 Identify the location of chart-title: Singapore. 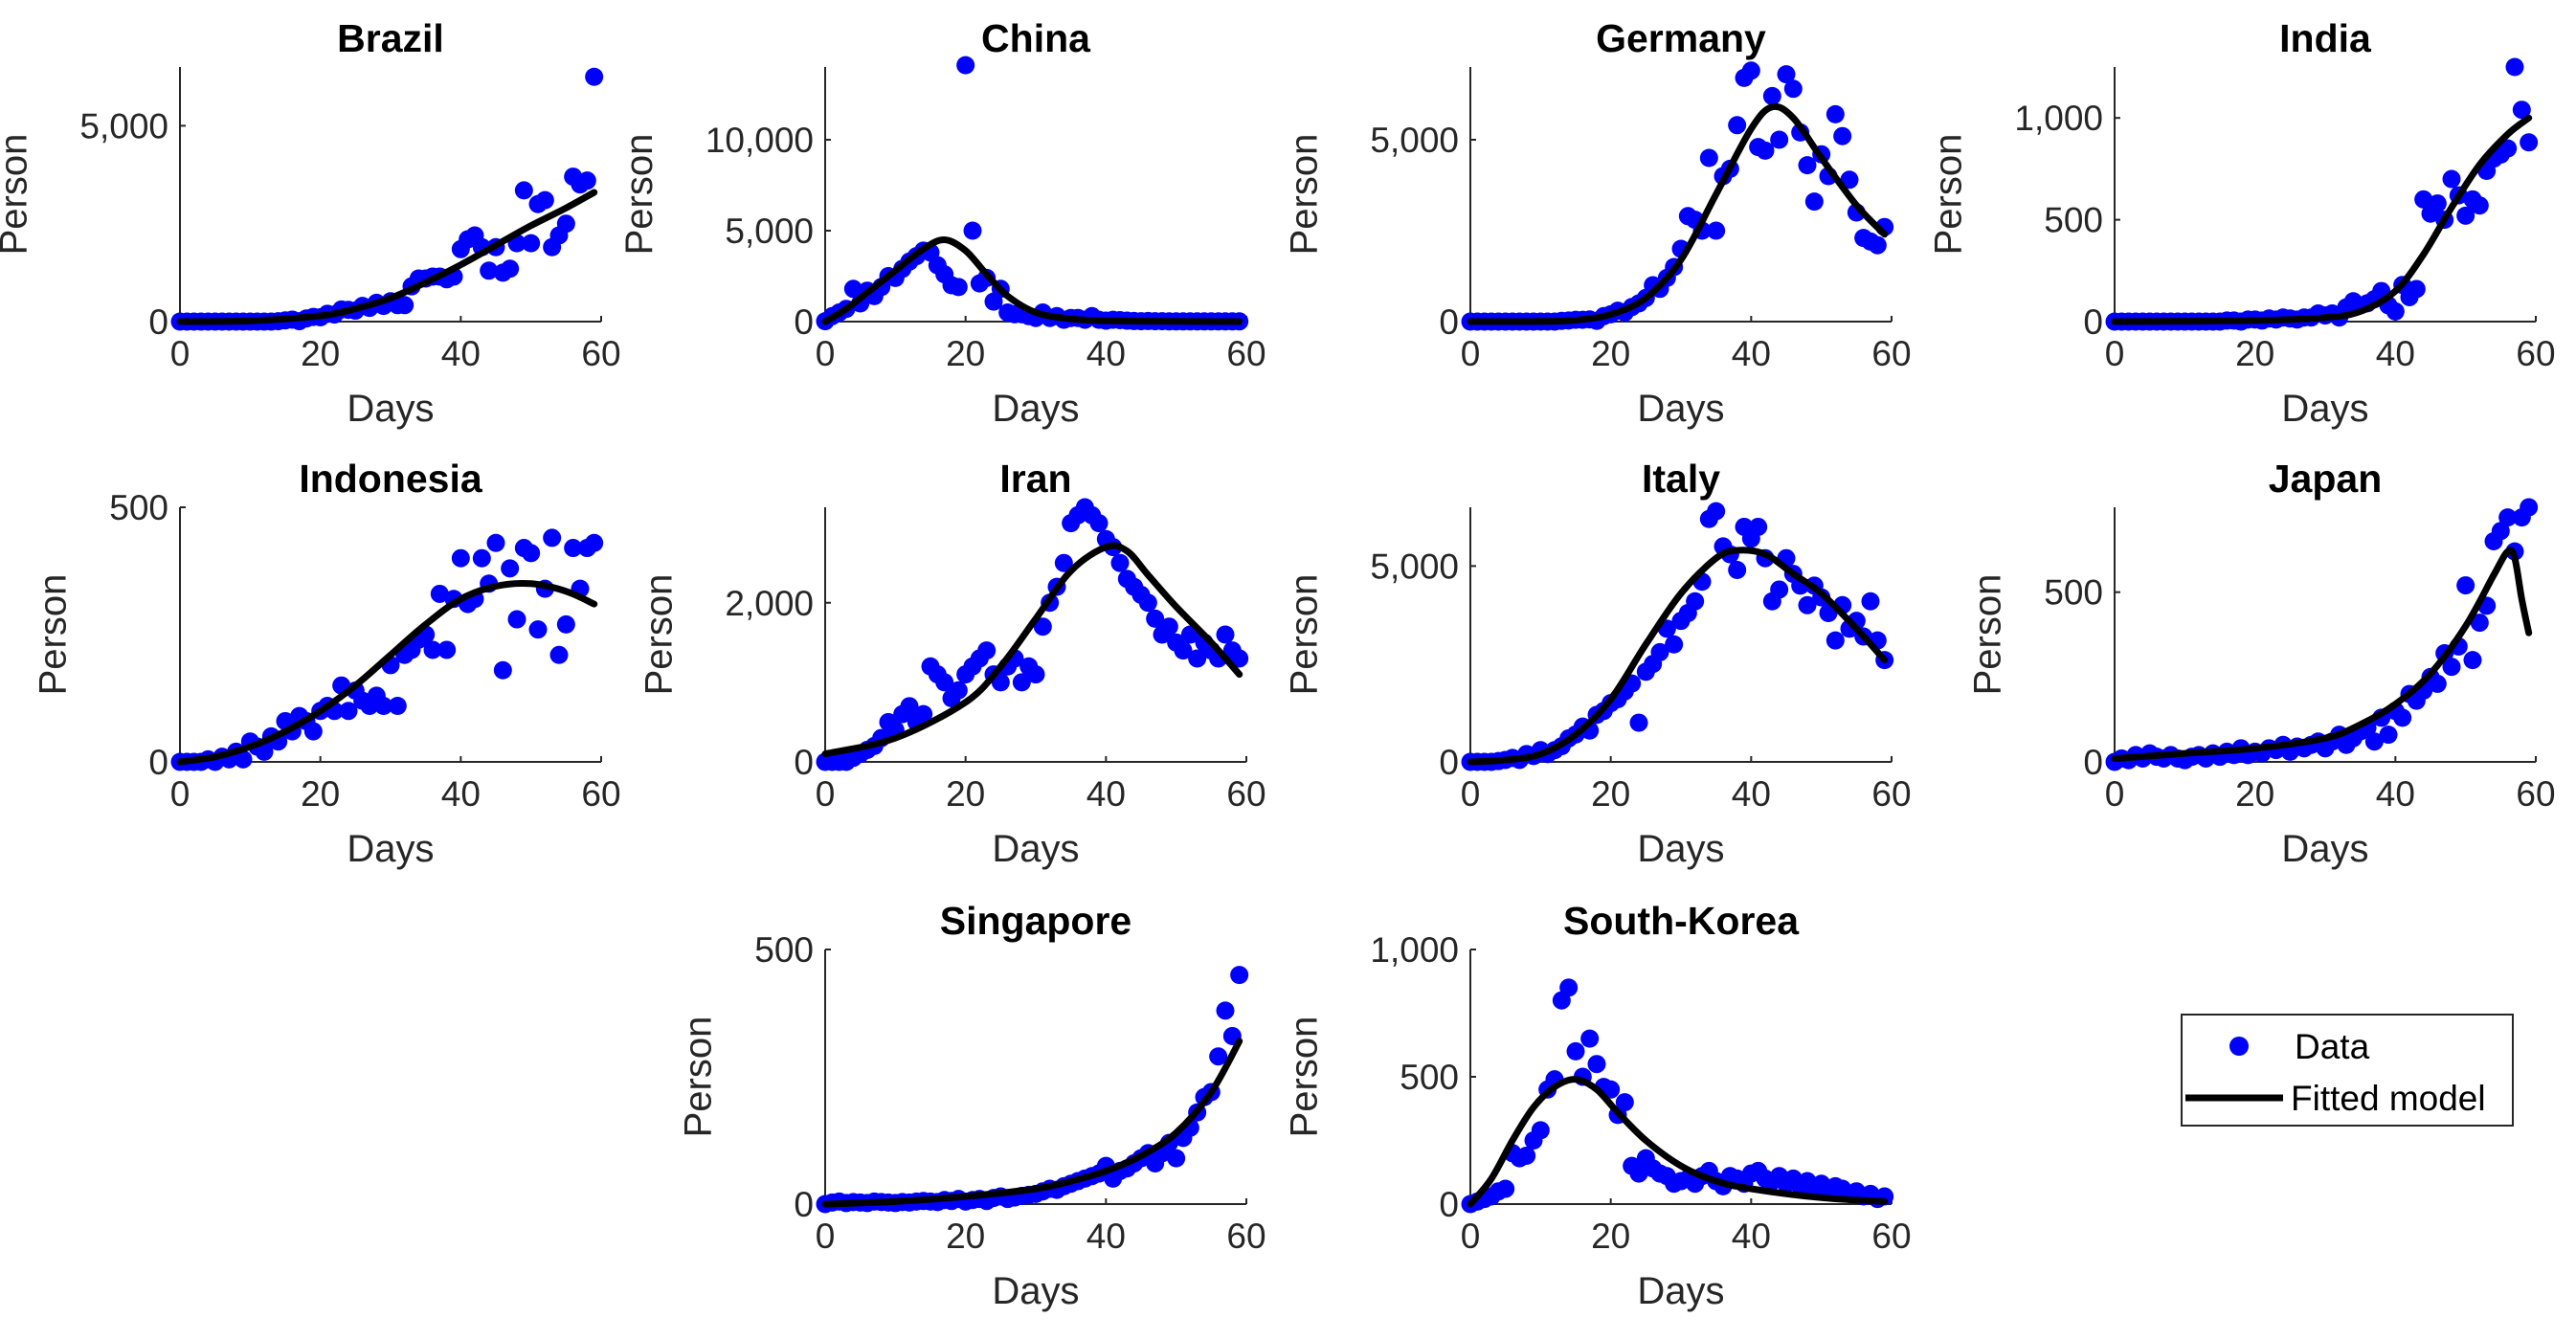
(1036, 921).